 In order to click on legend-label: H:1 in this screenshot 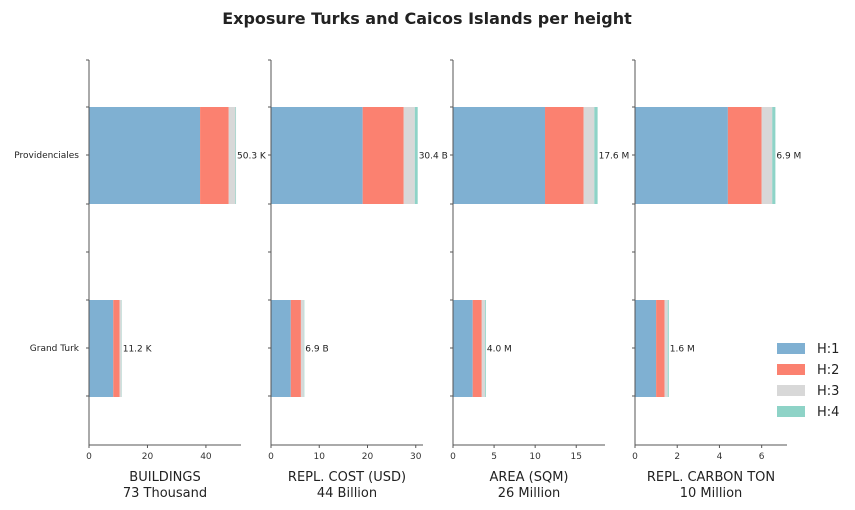, I will do `click(828, 349)`.